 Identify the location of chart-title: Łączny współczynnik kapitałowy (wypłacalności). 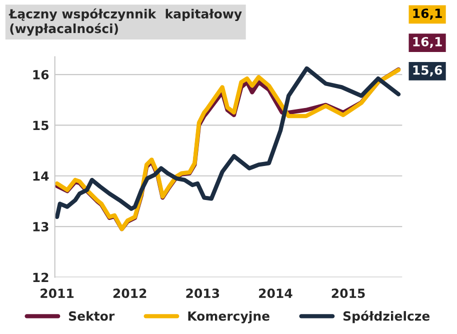
(125, 22).